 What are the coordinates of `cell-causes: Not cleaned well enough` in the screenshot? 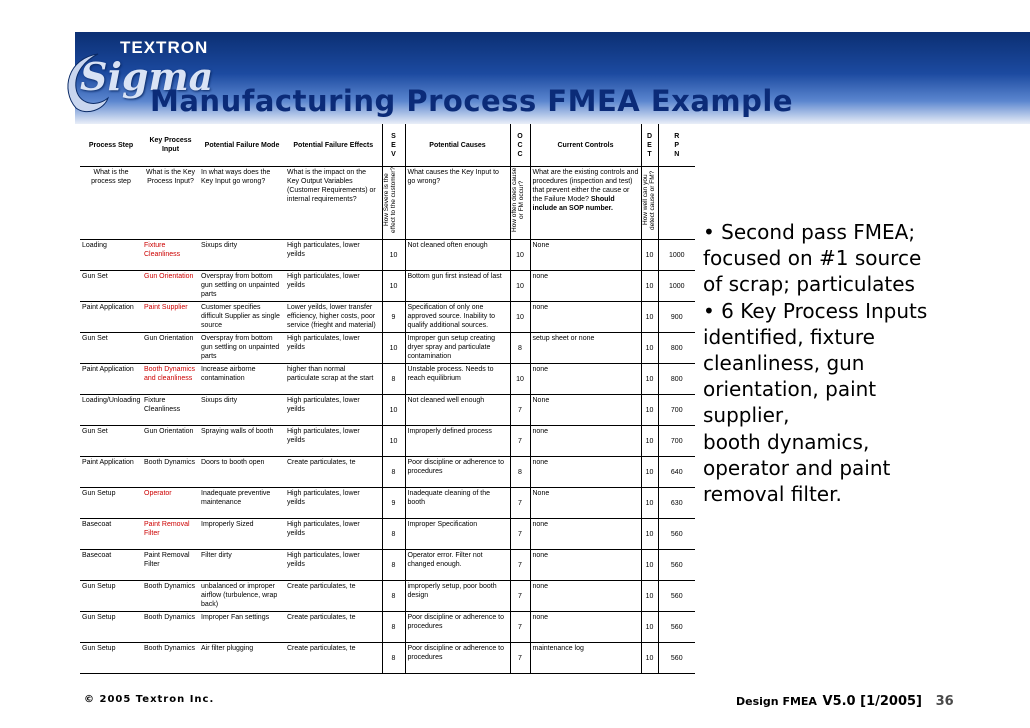 It's located at (457, 410).